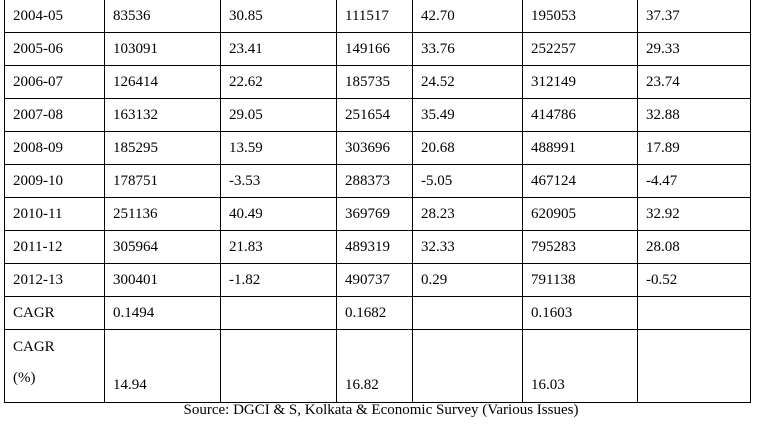 This screenshot has height=427, width=762. I want to click on table-cell: 252257, so click(580, 49).